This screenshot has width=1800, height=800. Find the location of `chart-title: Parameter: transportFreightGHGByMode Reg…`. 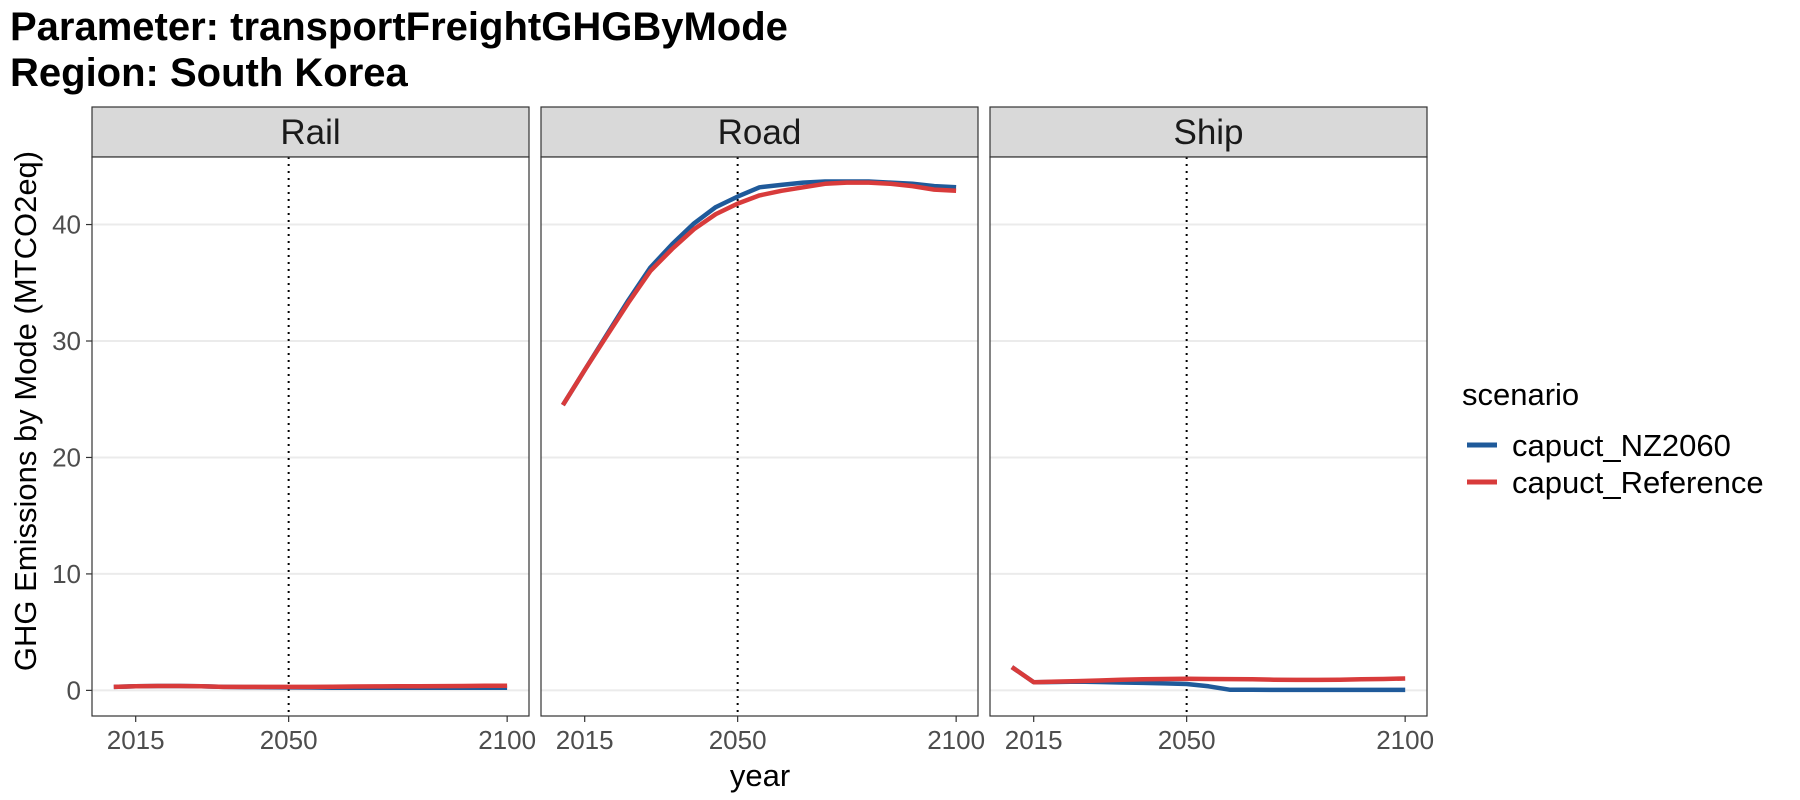

chart-title: Parameter: transportFreightGHGByMode Reg… is located at coordinates (399, 50).